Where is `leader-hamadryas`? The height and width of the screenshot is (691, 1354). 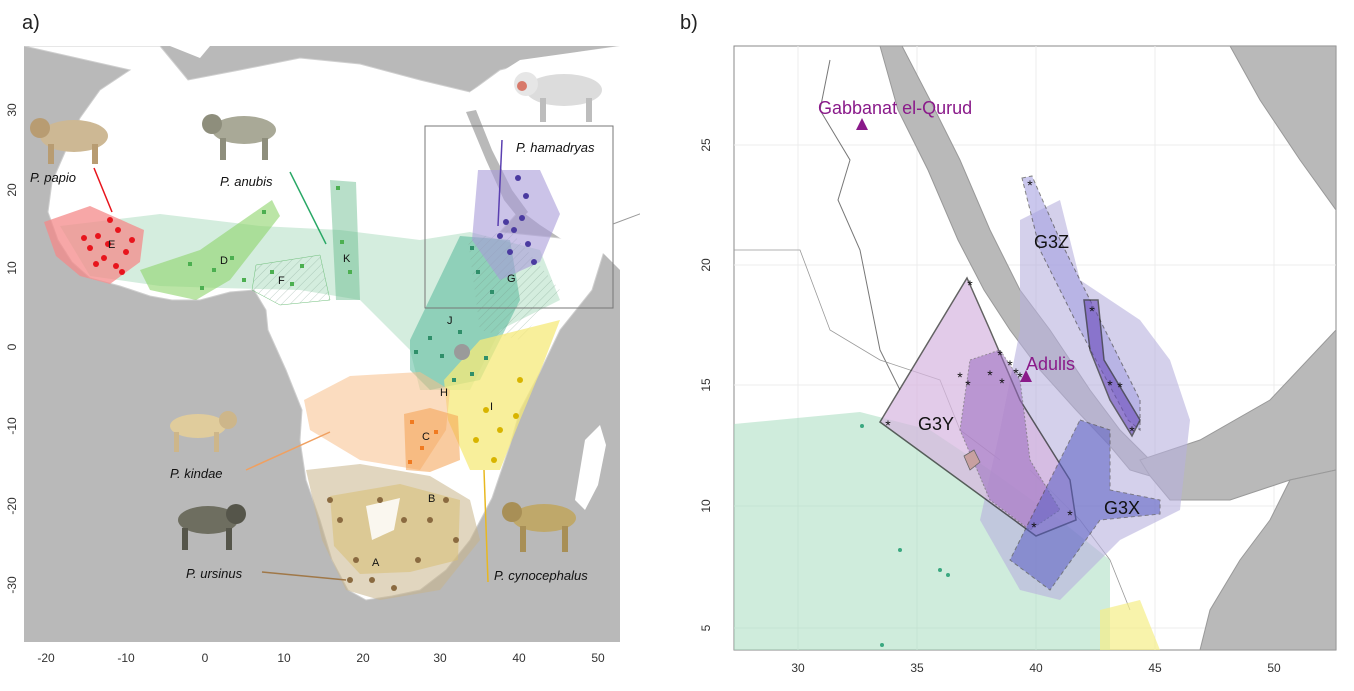 leader-hamadryas is located at coordinates (500, 183).